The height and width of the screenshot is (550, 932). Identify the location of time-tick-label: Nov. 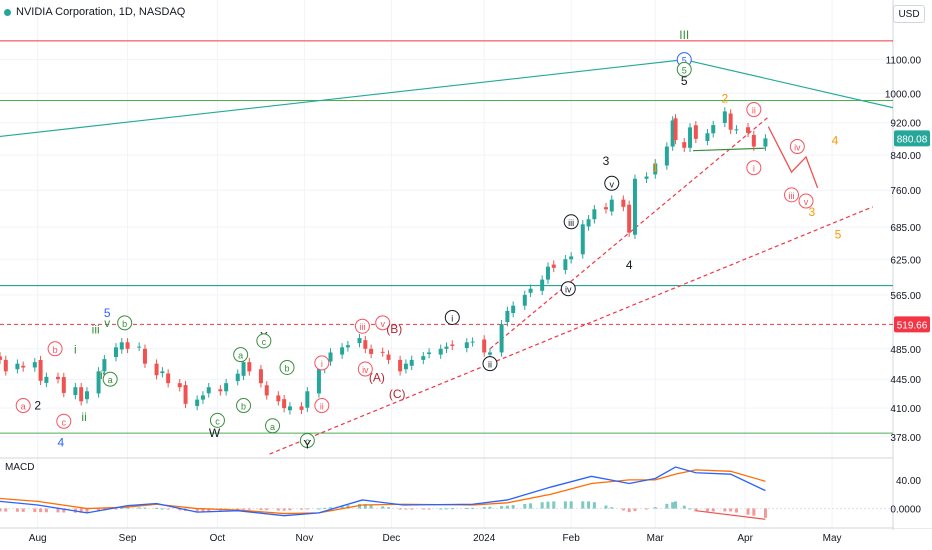
(305, 538).